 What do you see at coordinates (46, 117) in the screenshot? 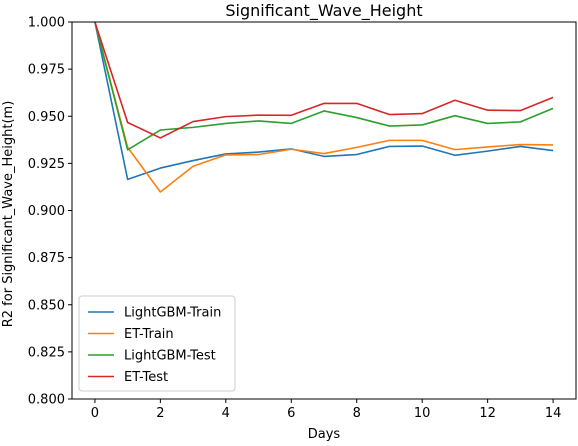
I see `y-tick-label: 0.950` at bounding box center [46, 117].